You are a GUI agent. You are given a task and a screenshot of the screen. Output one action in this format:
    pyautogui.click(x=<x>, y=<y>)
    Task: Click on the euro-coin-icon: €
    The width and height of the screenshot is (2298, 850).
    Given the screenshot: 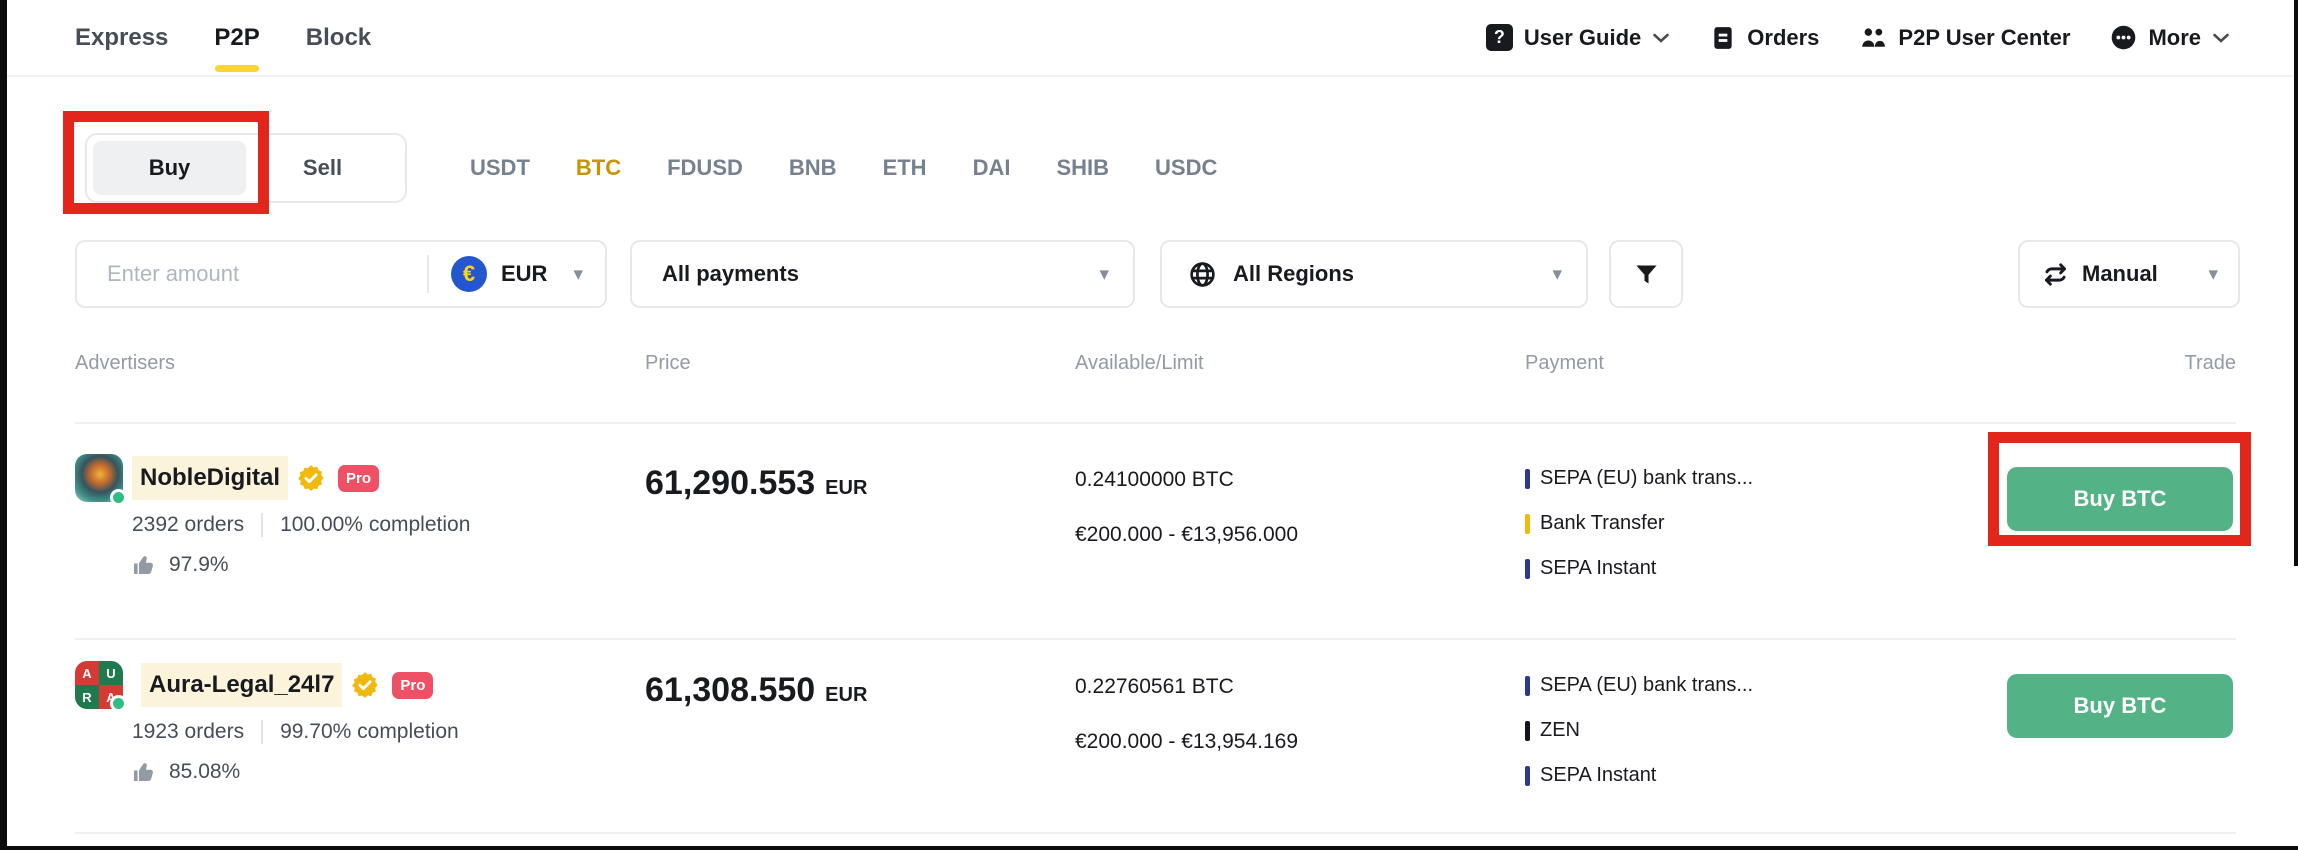 What is the action you would take?
    pyautogui.click(x=469, y=274)
    